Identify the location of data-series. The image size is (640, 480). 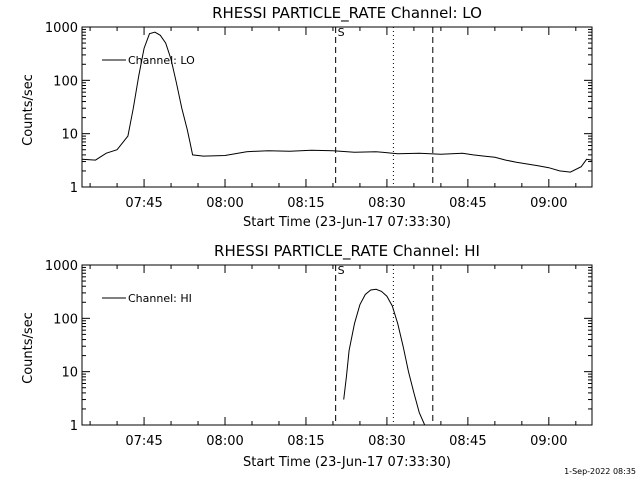
(384, 357).